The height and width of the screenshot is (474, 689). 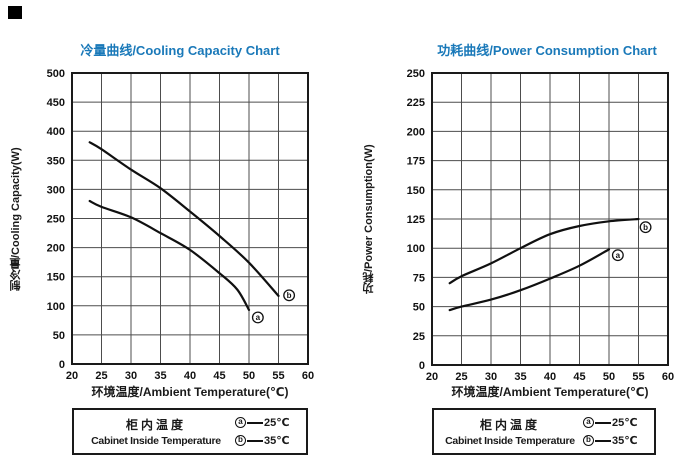 What do you see at coordinates (419, 337) in the screenshot?
I see `y-tick-label: 25` at bounding box center [419, 337].